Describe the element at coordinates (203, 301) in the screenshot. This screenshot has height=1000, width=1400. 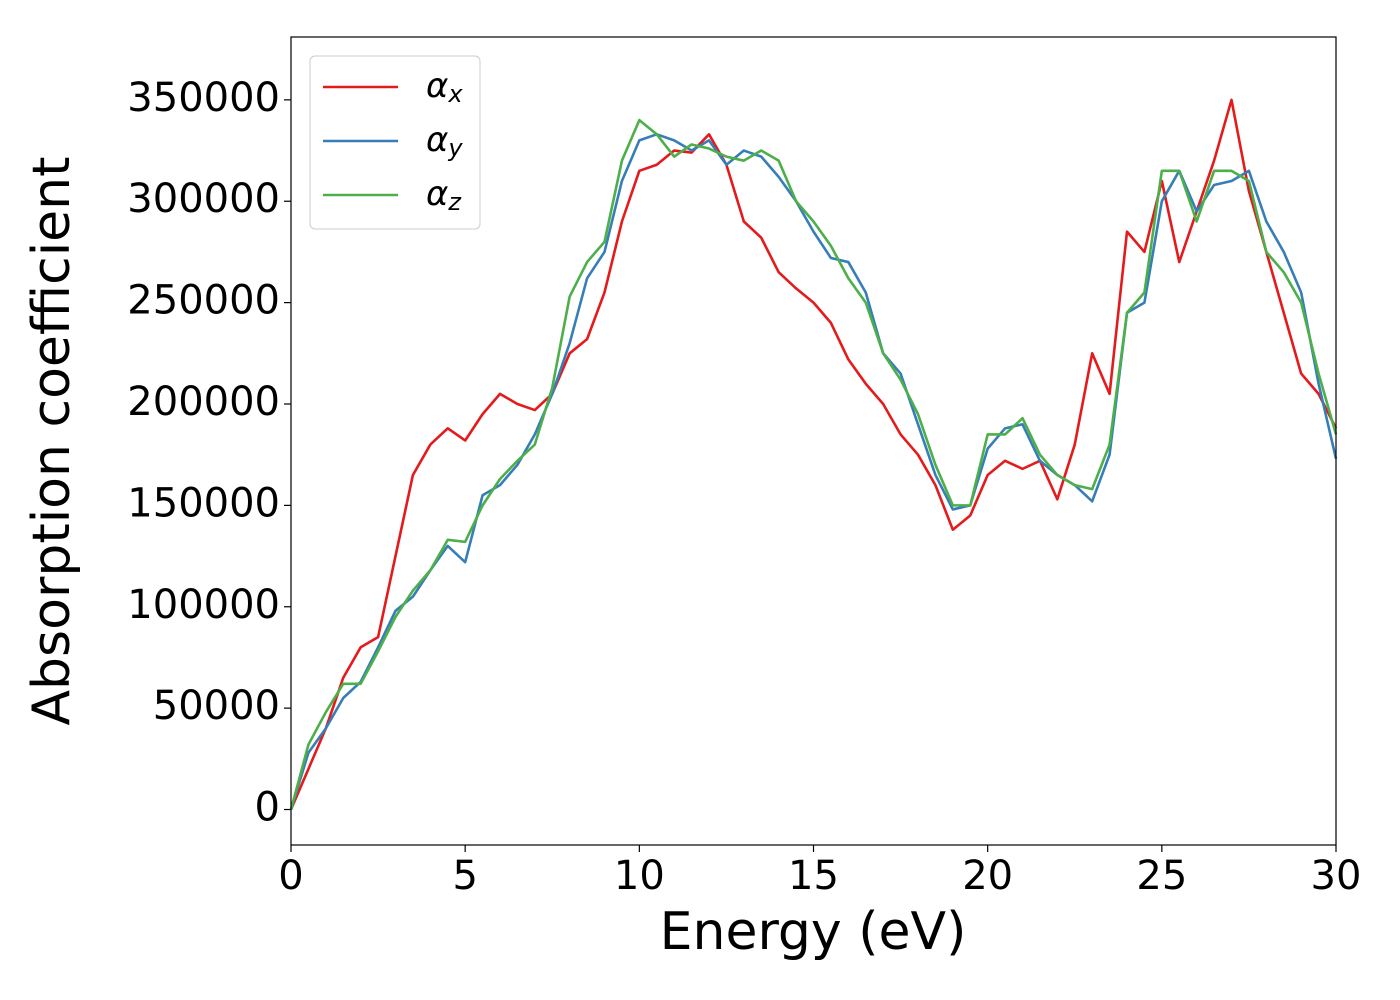
I see `y-tick-label: 250000` at that location.